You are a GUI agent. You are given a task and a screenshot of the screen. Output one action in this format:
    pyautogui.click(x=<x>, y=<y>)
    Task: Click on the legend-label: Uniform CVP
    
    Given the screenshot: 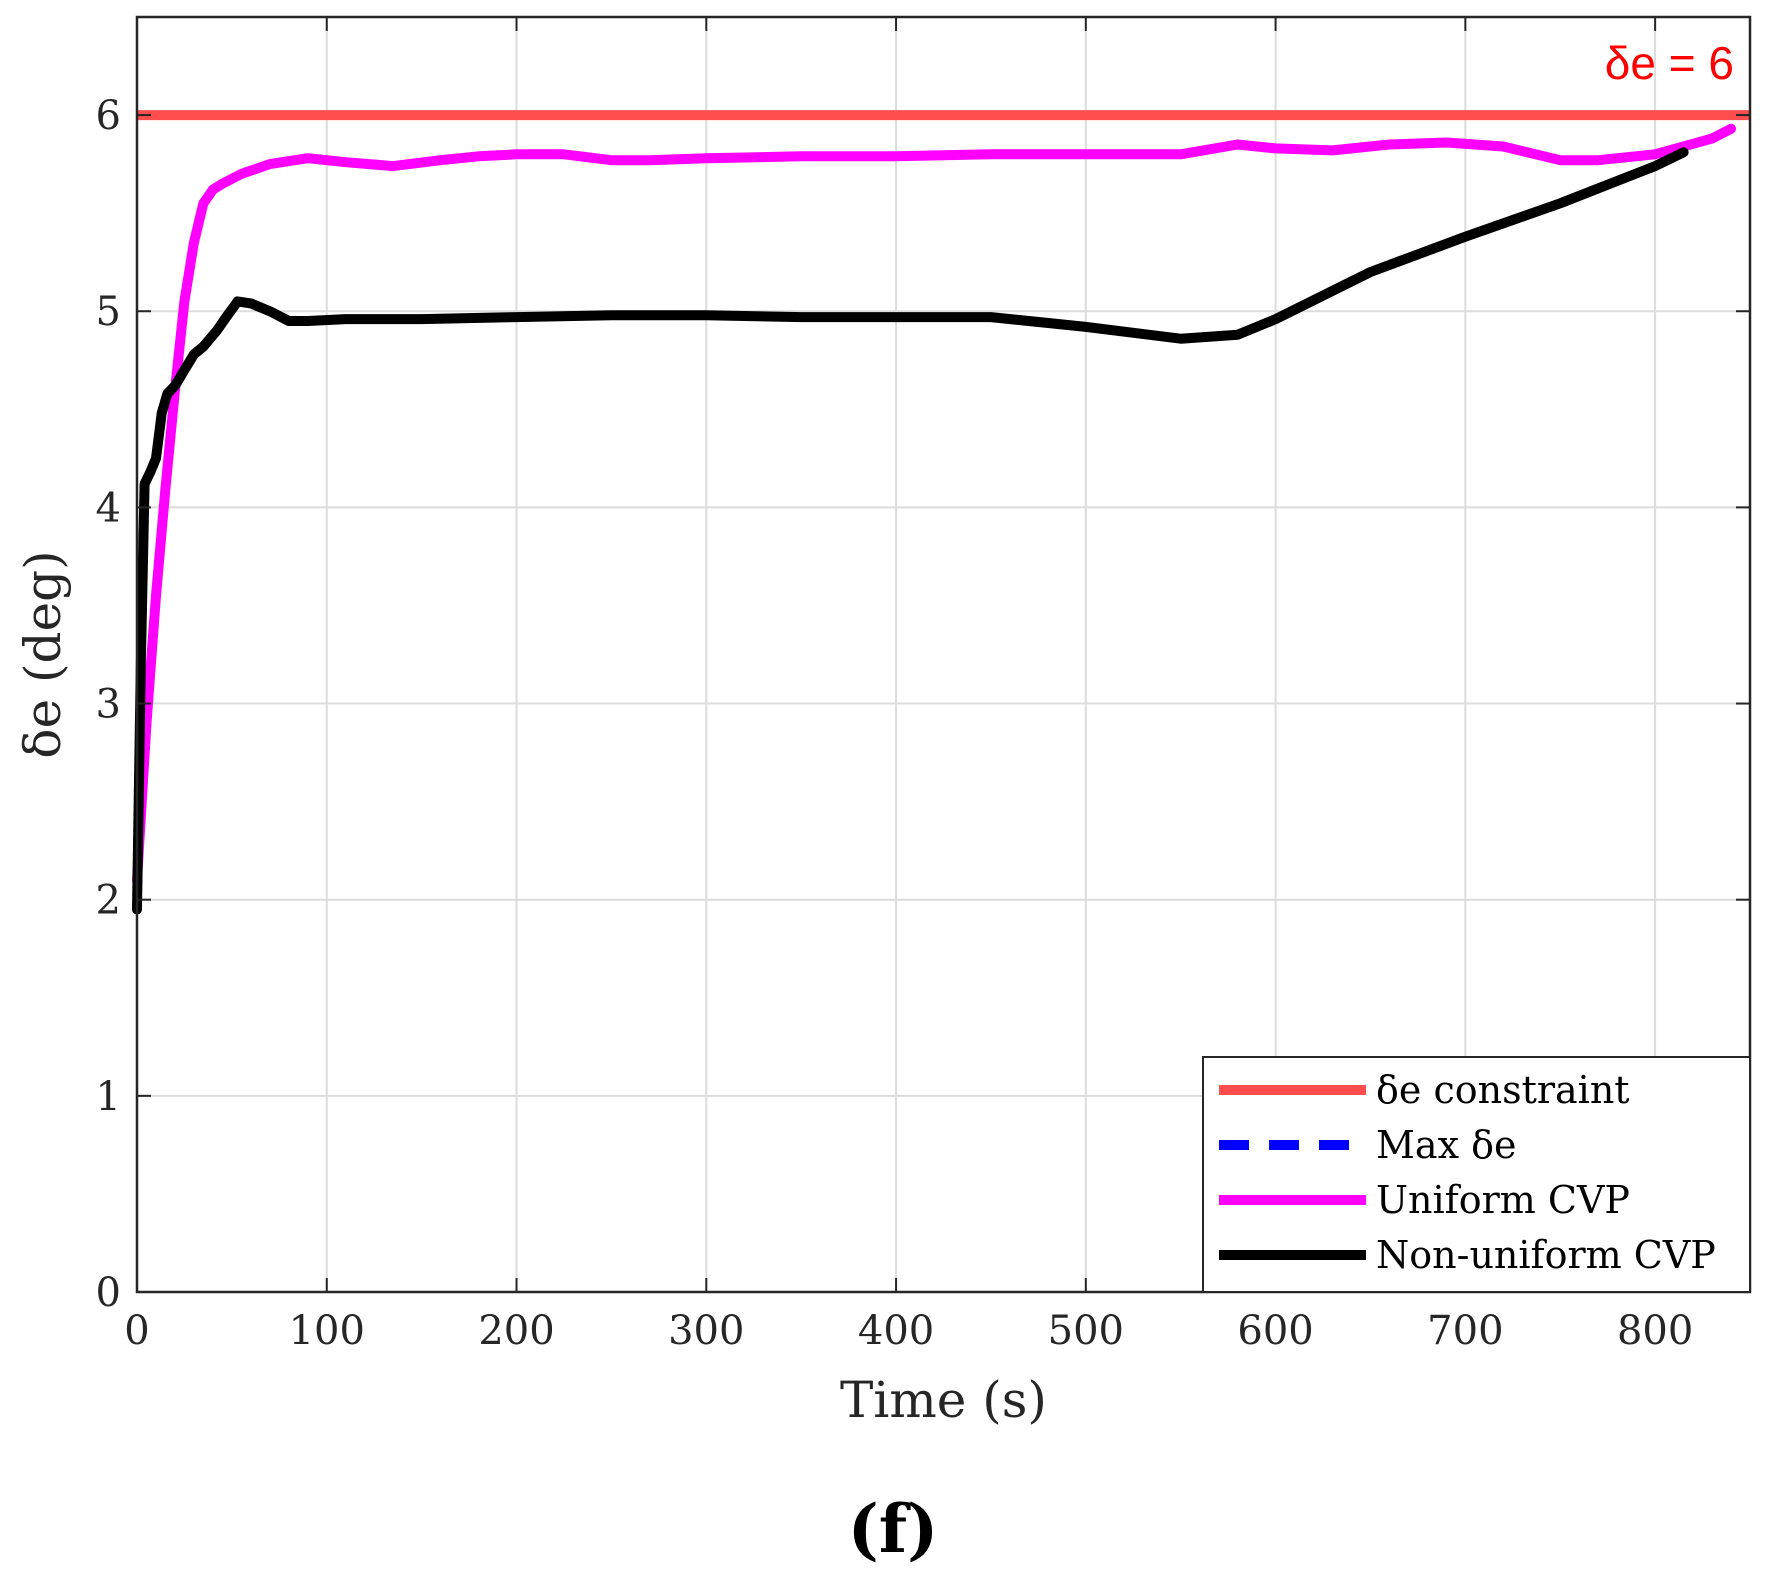 What is the action you would take?
    pyautogui.click(x=1503, y=1200)
    